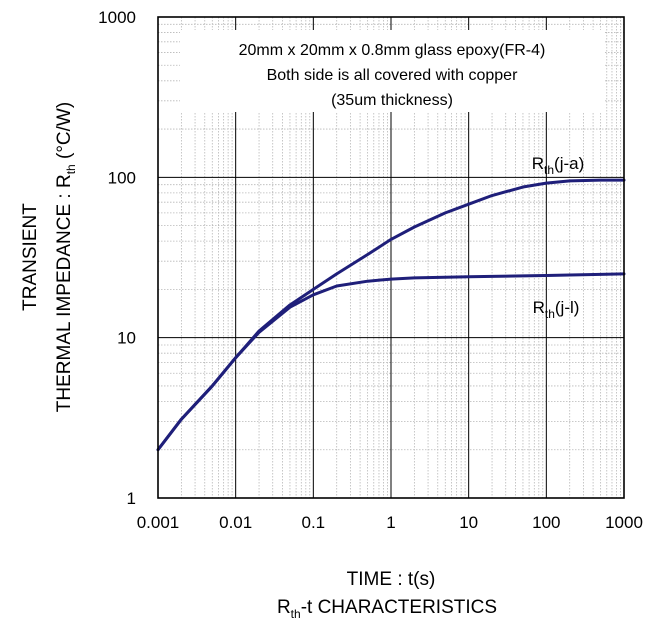 This screenshot has width=661, height=628. What do you see at coordinates (66, 257) in the screenshot?
I see `y-axis-title-line-2: THERMAL IMPEDANCE : Rth (°C/W)` at bounding box center [66, 257].